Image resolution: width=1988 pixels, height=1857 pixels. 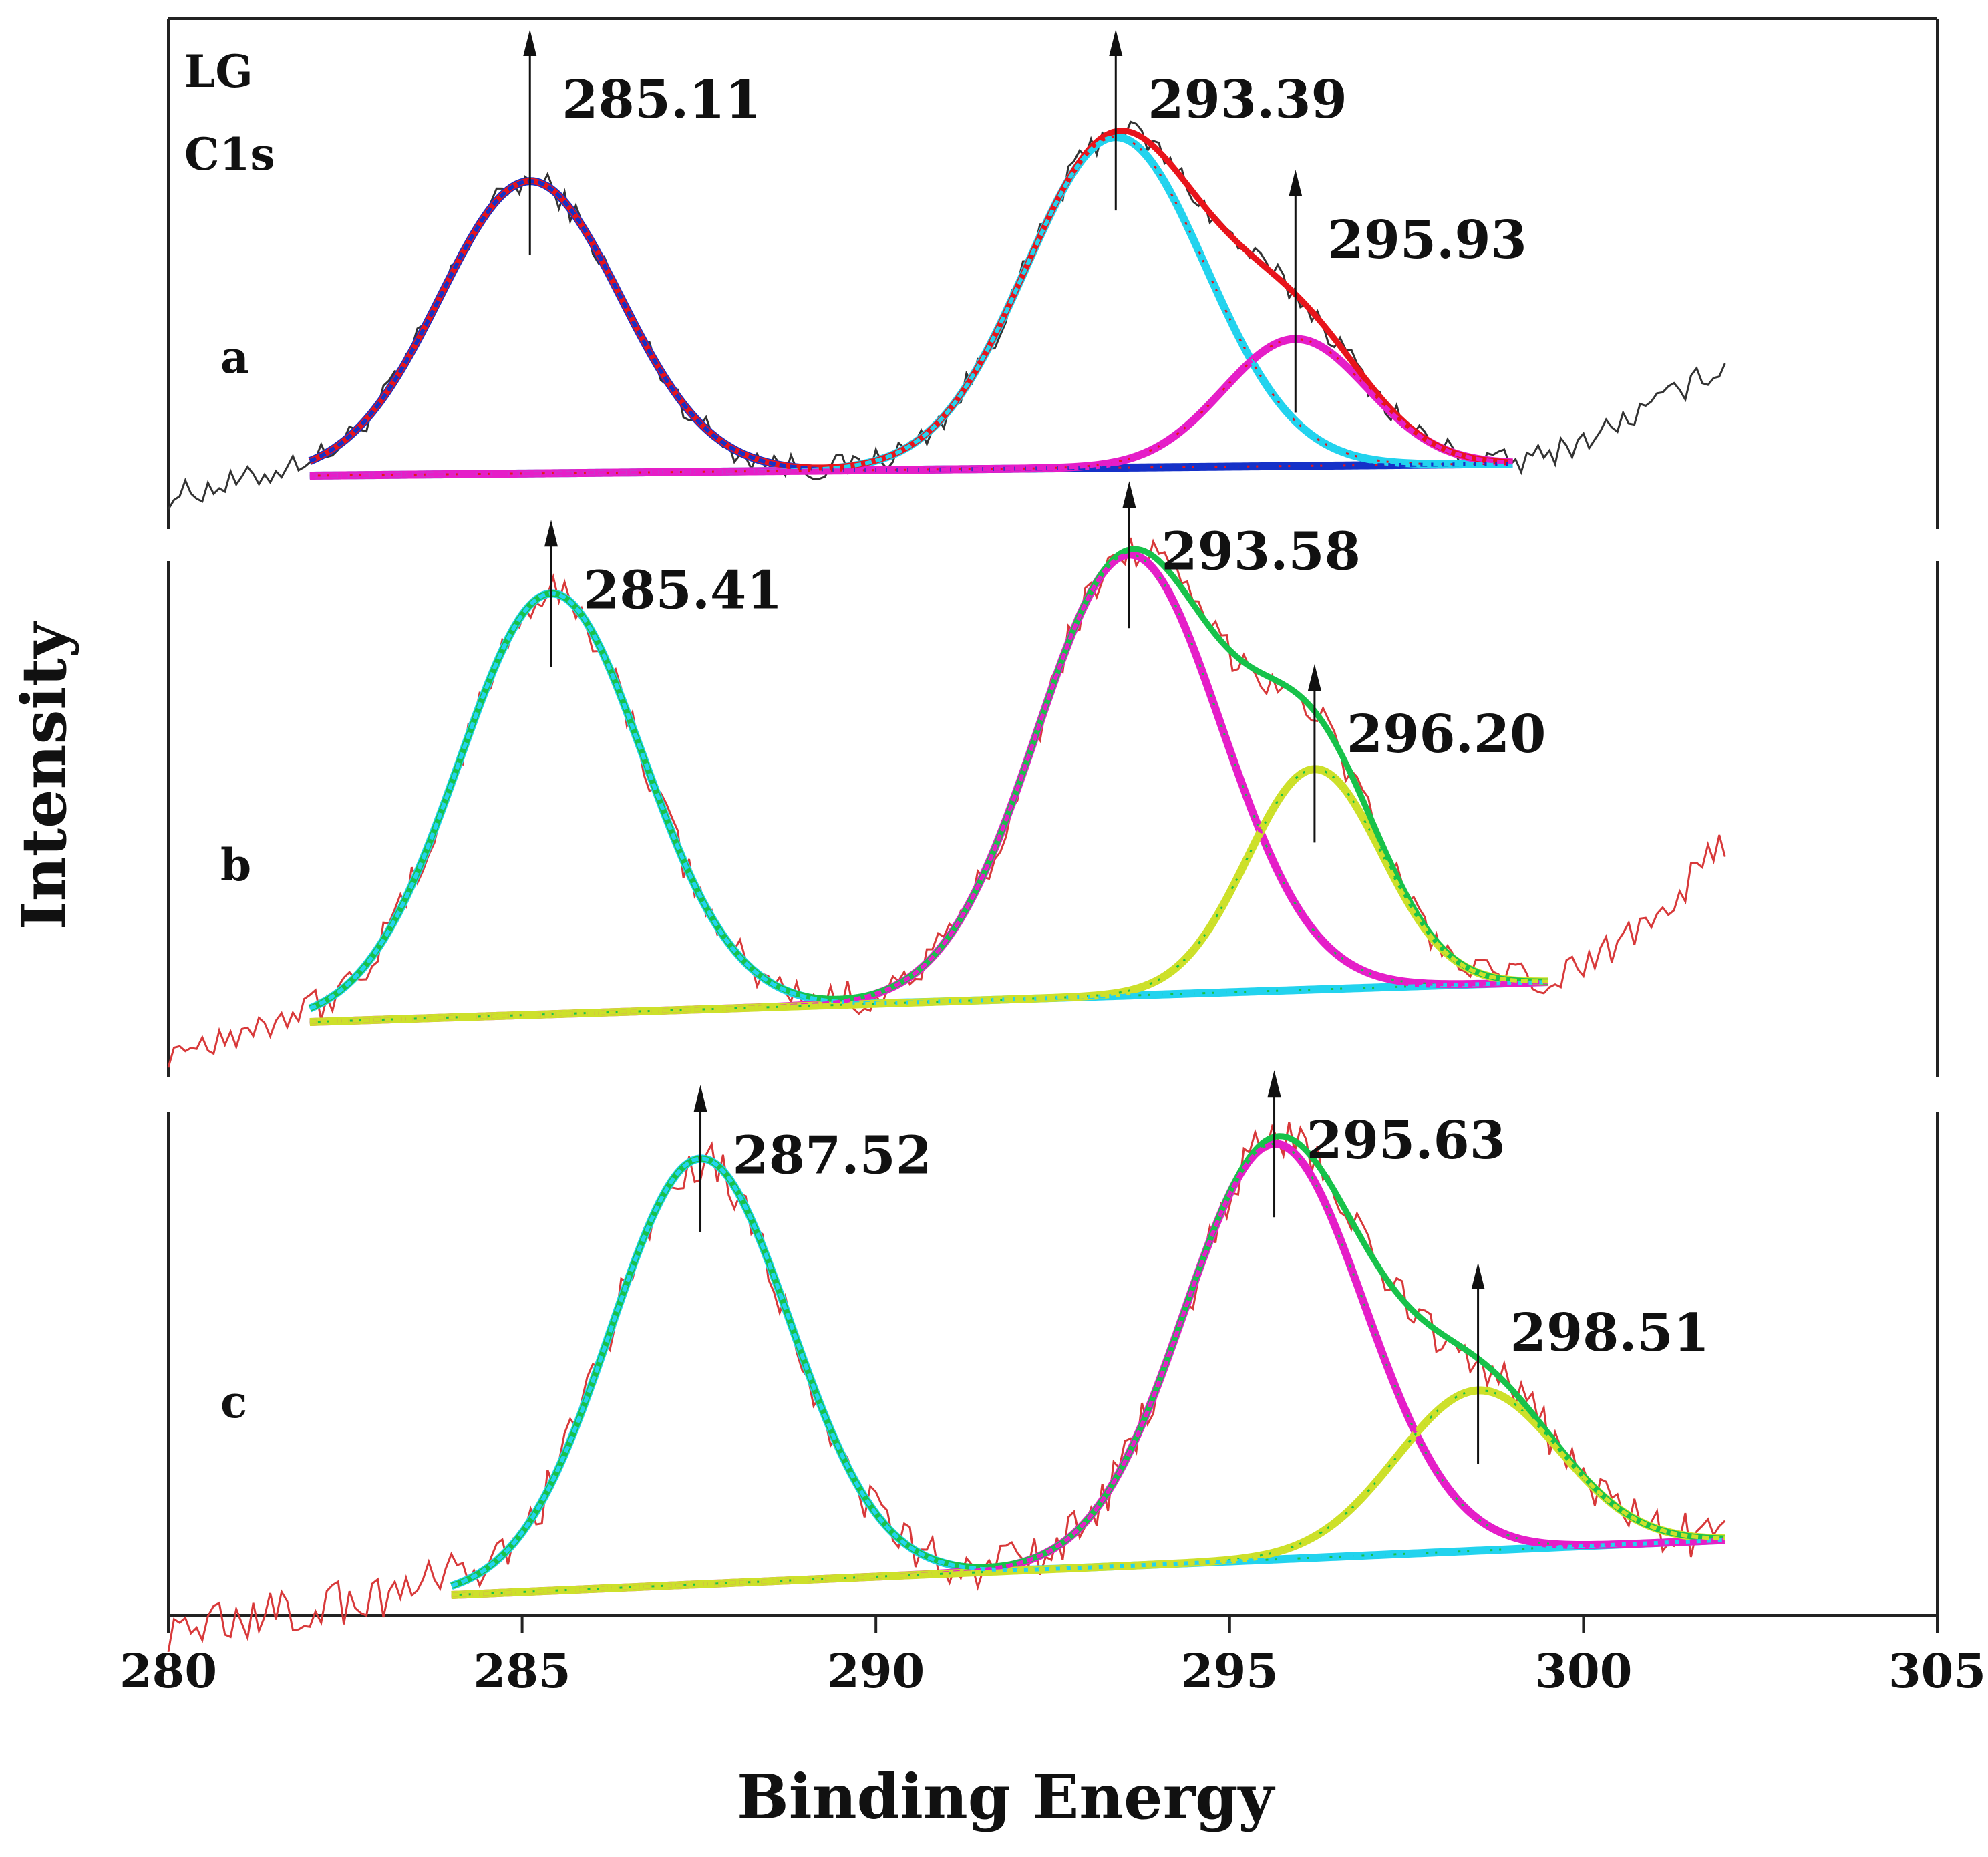 What do you see at coordinates (1247, 99) in the screenshot?
I see `peak-label: 293.39` at bounding box center [1247, 99].